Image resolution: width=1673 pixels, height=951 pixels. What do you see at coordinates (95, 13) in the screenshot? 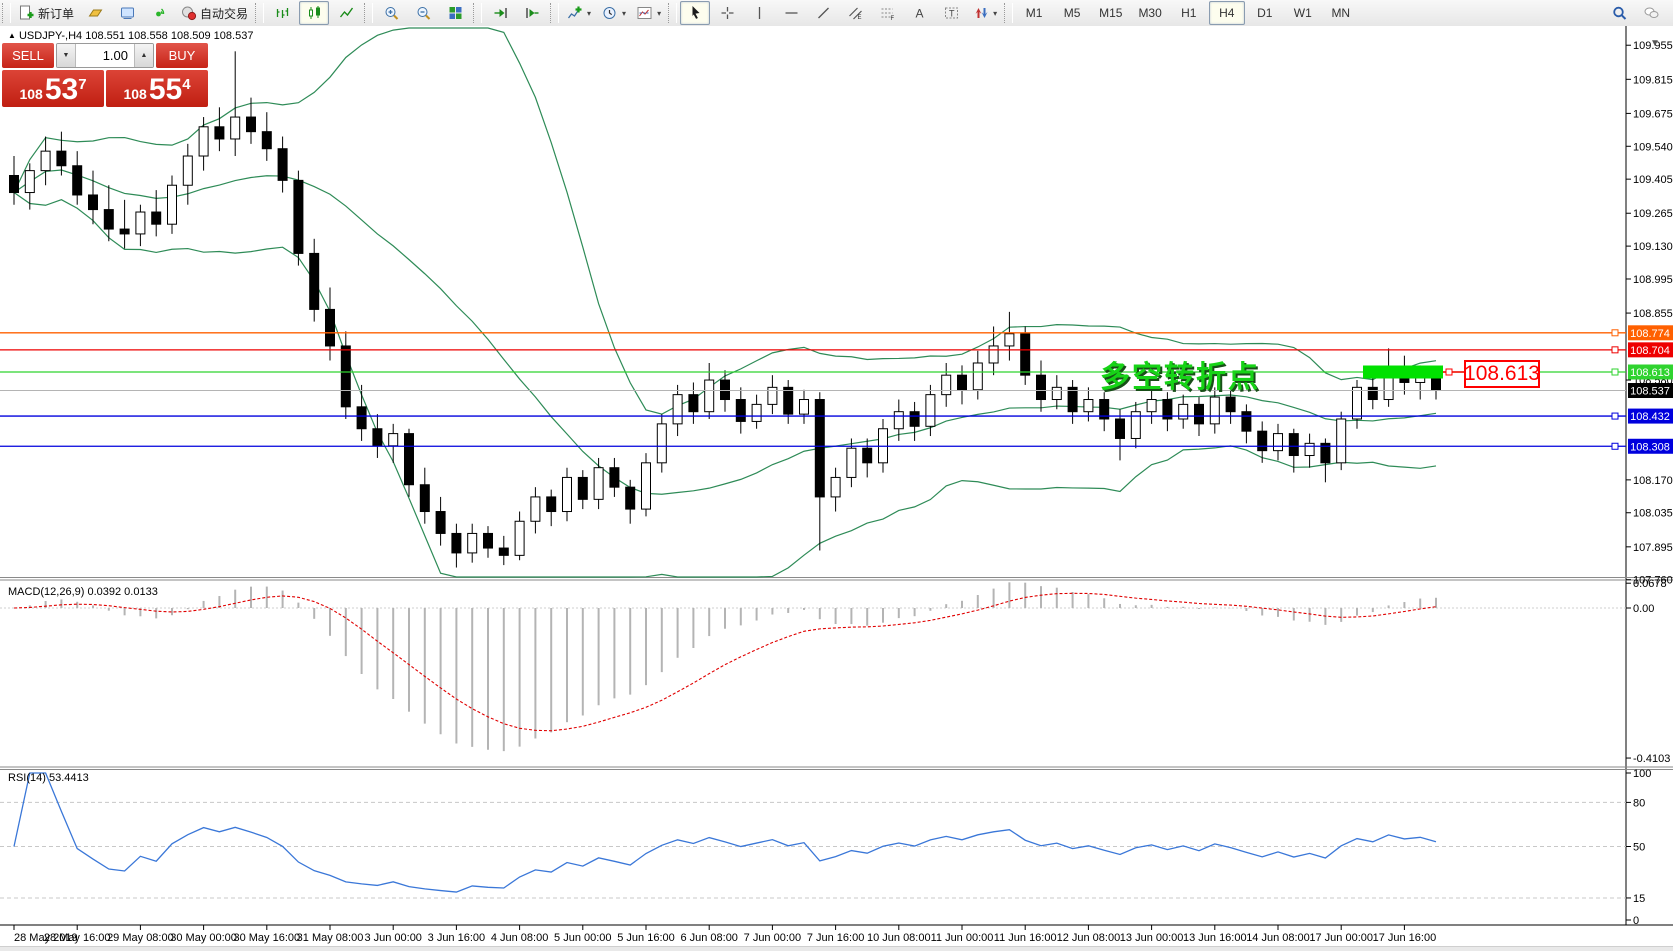
I see `new-chart-button` at bounding box center [95, 13].